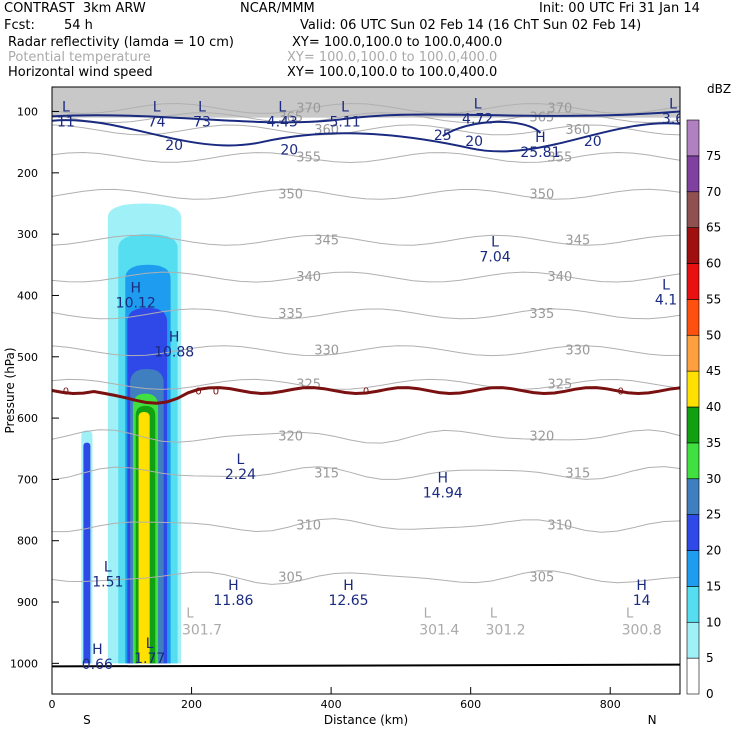 The height and width of the screenshot is (740, 740). Describe the element at coordinates (174, 352) in the screenshot. I see `extremum-value-11: 10.88` at that location.